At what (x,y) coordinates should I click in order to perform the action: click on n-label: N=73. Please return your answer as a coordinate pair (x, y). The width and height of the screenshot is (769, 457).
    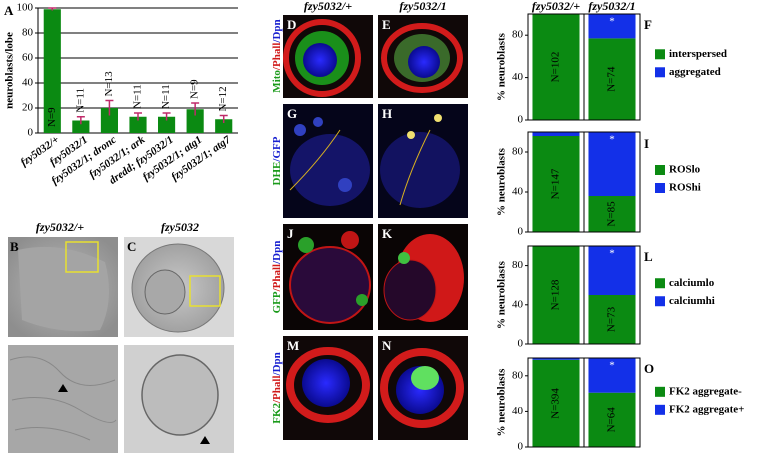
    Looking at the image, I should click on (612, 319).